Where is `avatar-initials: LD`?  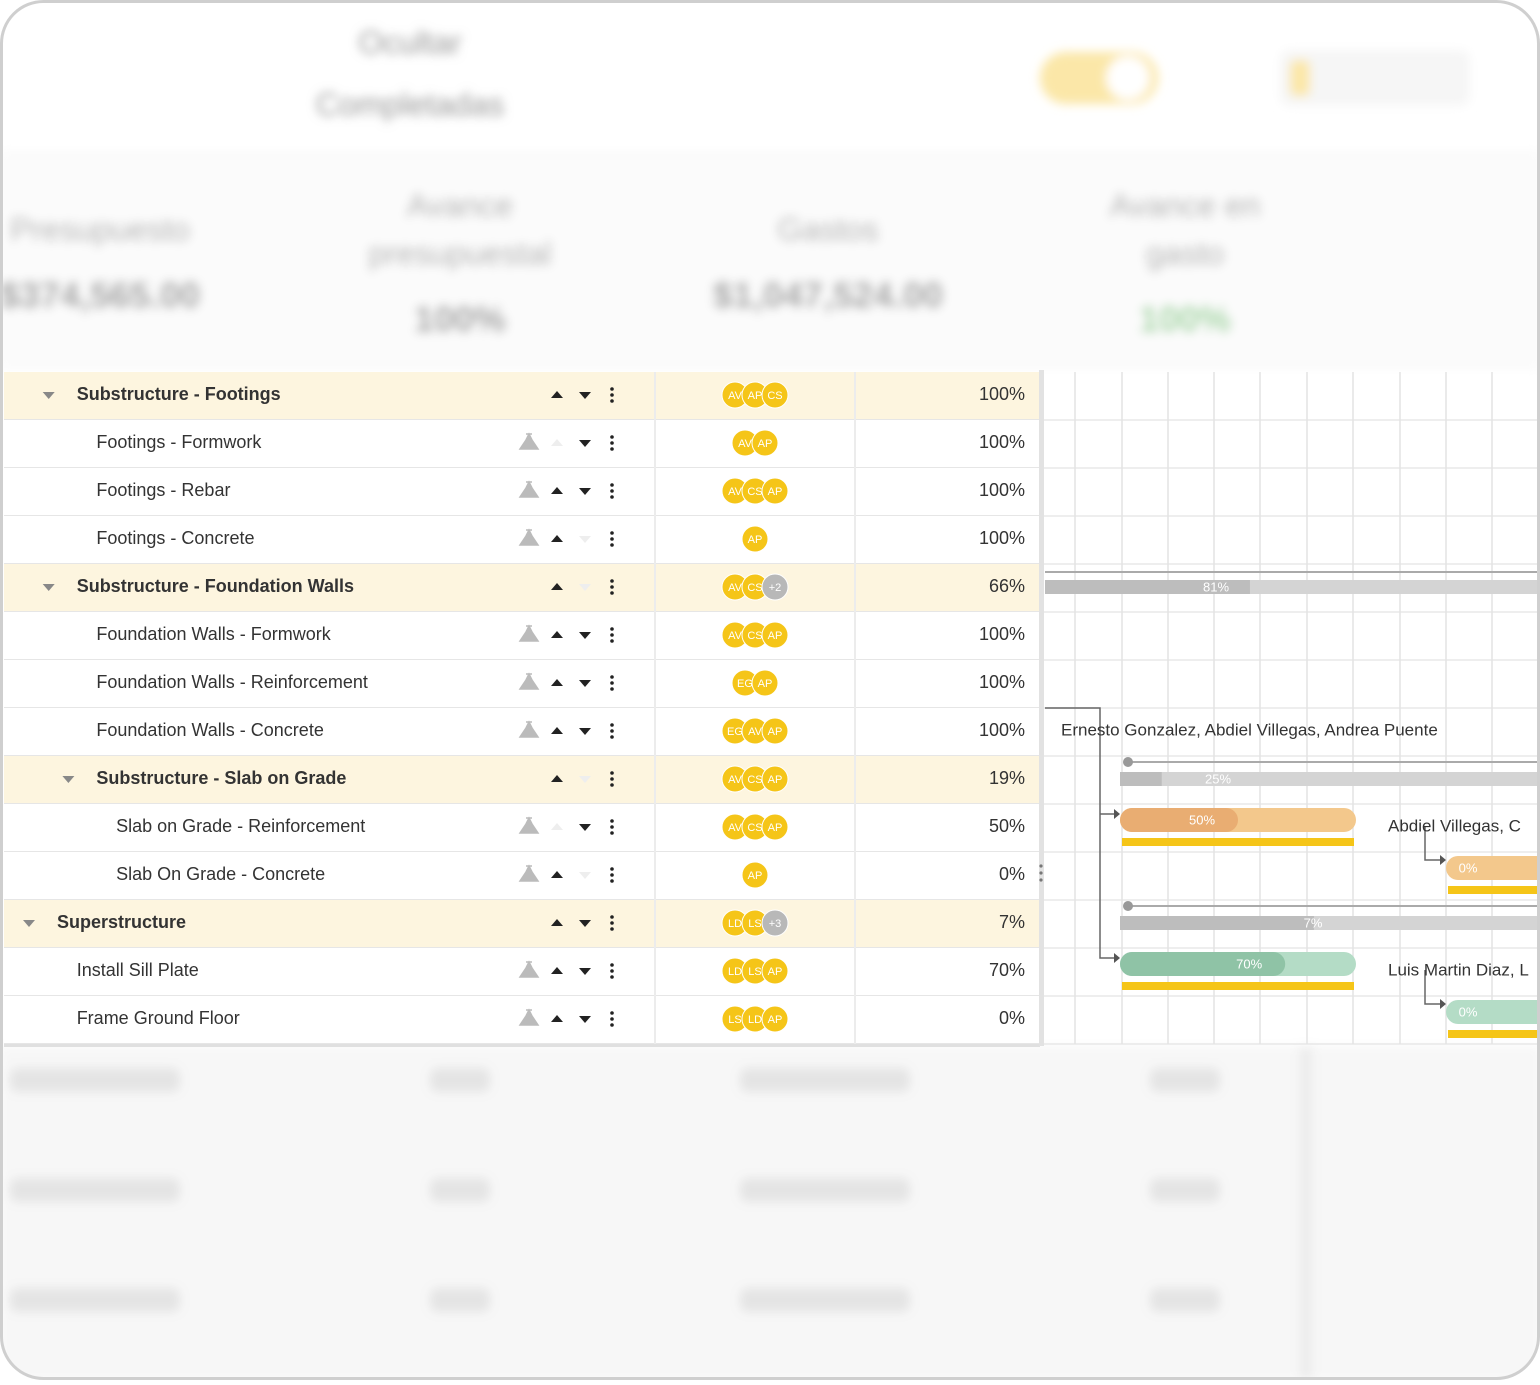
avatar-initials: LD is located at coordinates (735, 924).